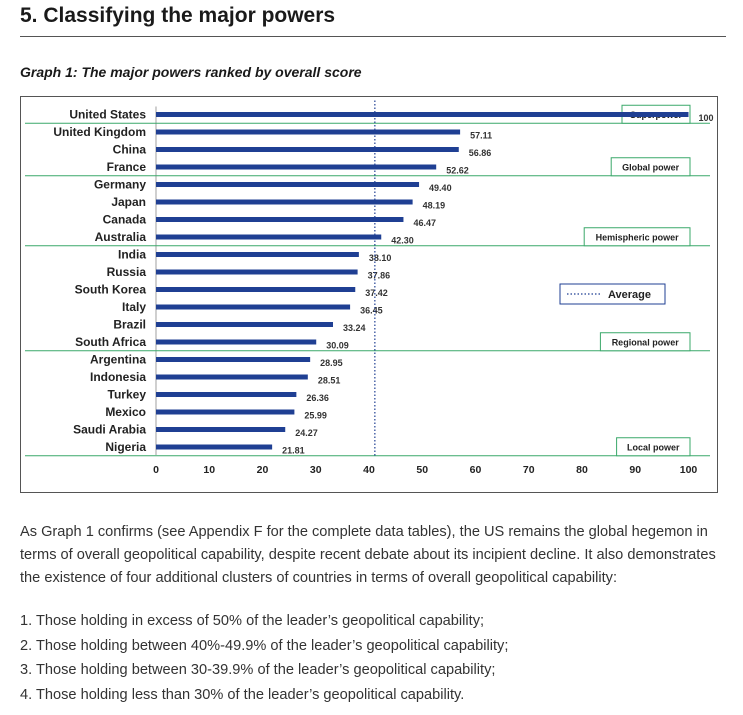  Describe the element at coordinates (130, 150) in the screenshot. I see `category-label: China` at that location.